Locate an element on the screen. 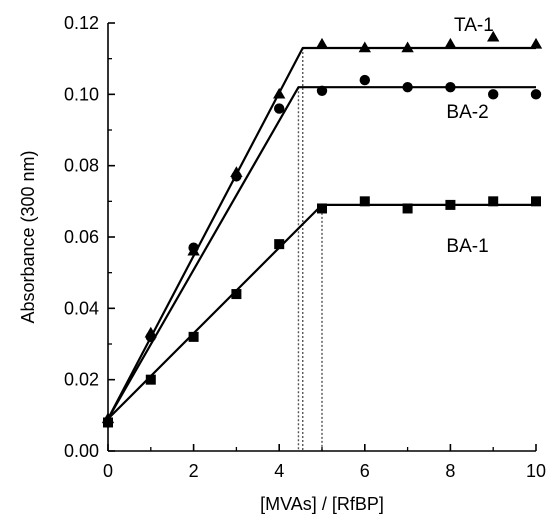 This screenshot has height=519, width=551. vertical-guide-lines is located at coordinates (310, 249).